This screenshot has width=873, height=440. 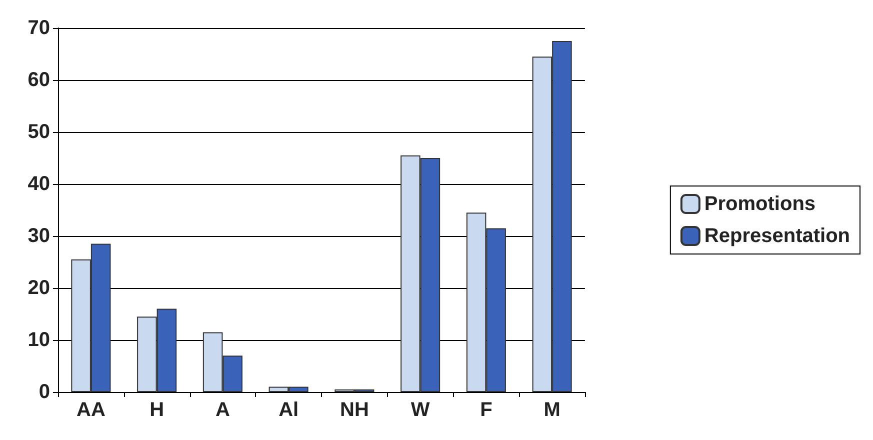 I want to click on legend-label: Representation, so click(x=777, y=236).